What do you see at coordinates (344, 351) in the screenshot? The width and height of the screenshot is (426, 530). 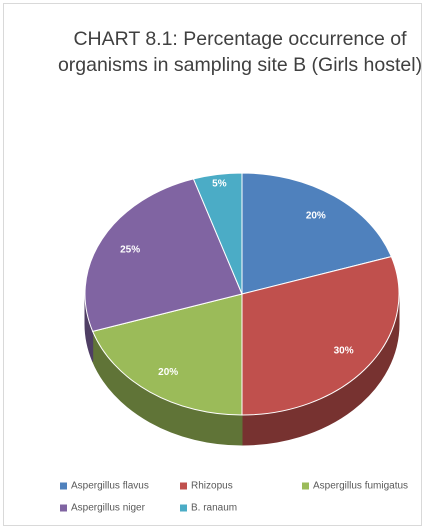 I see `data-label: 30%` at bounding box center [344, 351].